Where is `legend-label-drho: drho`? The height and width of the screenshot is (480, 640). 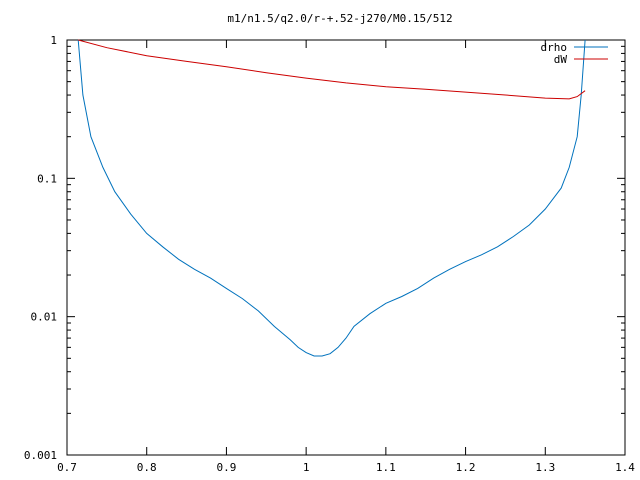 legend-label-drho: drho is located at coordinates (554, 47).